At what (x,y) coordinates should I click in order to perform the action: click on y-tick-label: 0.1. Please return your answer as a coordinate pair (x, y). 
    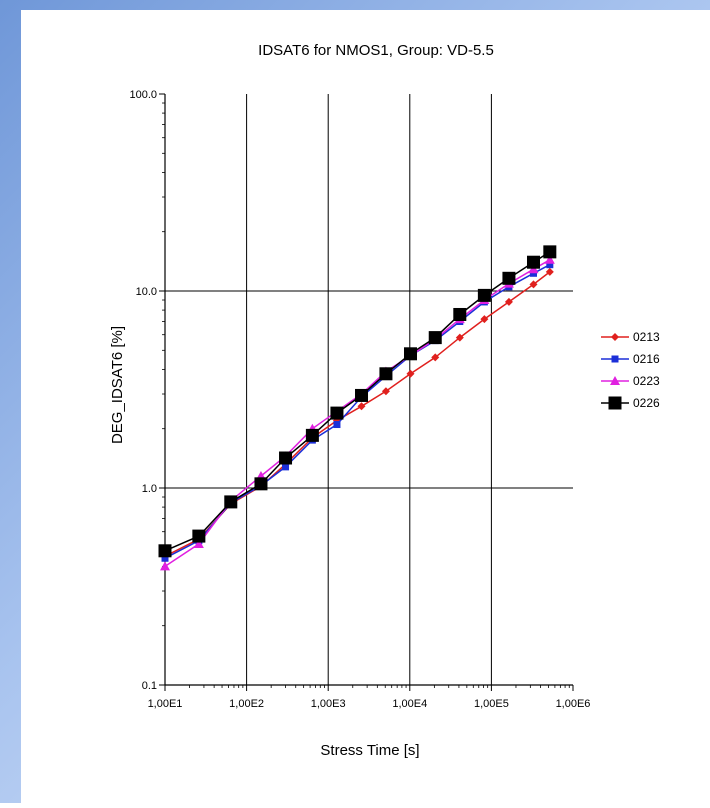
    Looking at the image, I should click on (149, 686).